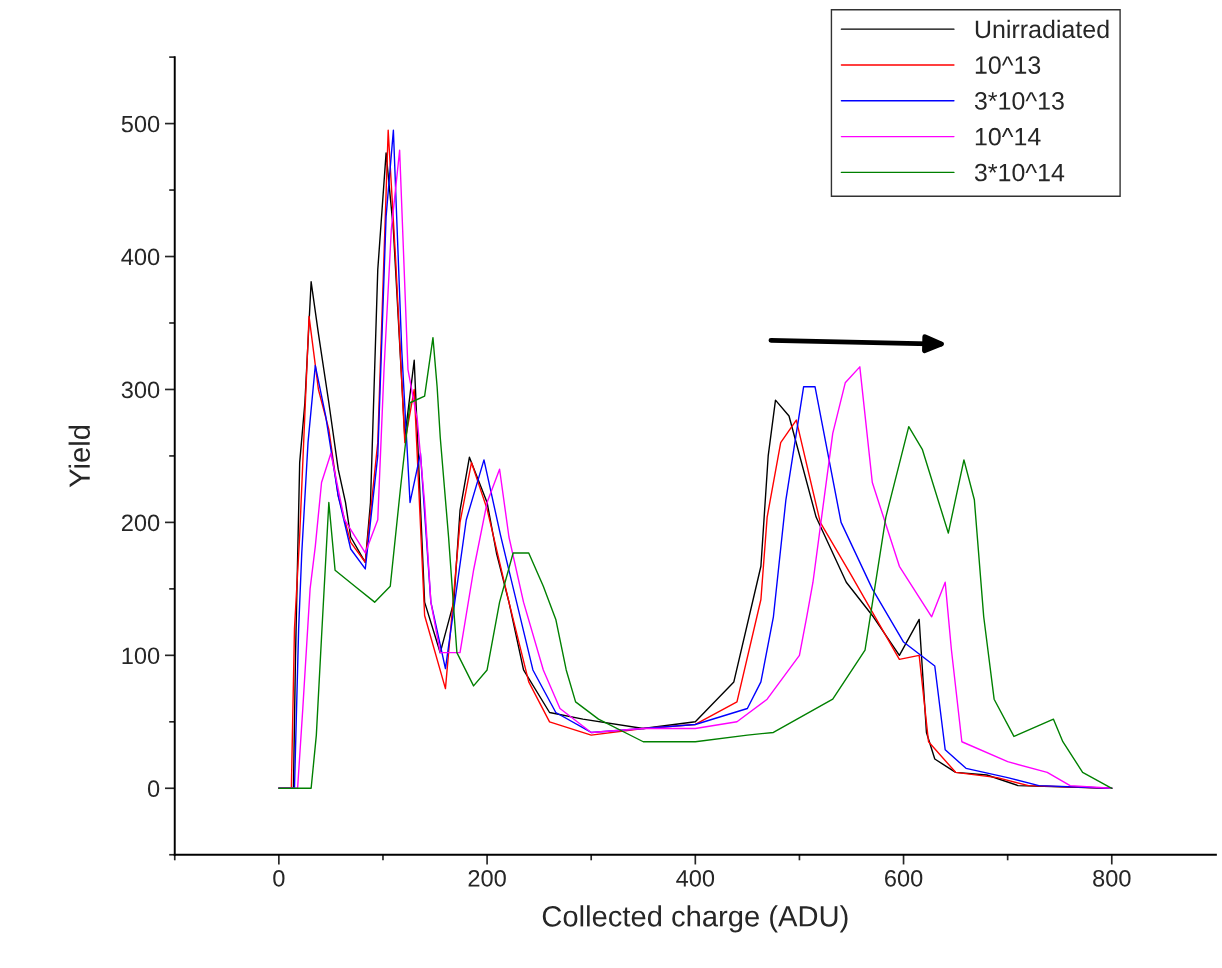 The image size is (1222, 968). What do you see at coordinates (140, 257) in the screenshot?
I see `y-tick-label: 400` at bounding box center [140, 257].